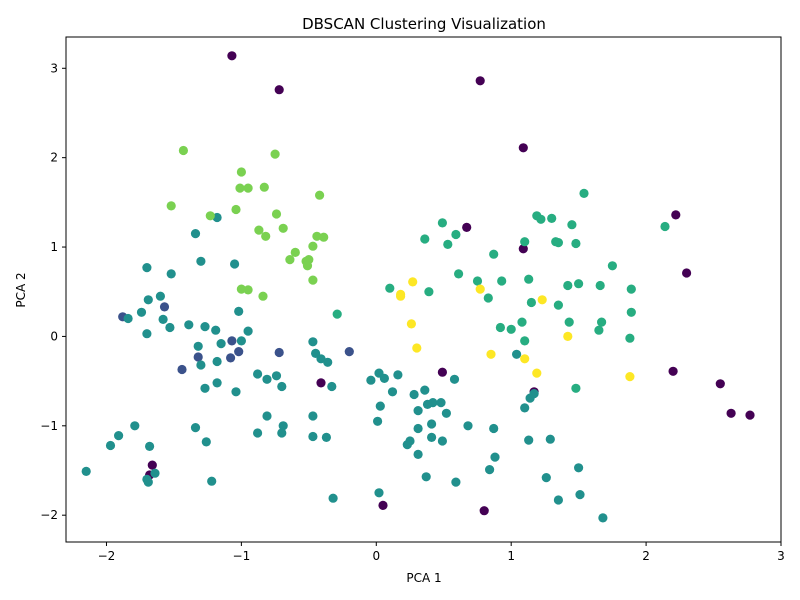 This screenshot has height=600, width=800. Describe the element at coordinates (781, 556) in the screenshot. I see `x-tick-label: 3` at that location.